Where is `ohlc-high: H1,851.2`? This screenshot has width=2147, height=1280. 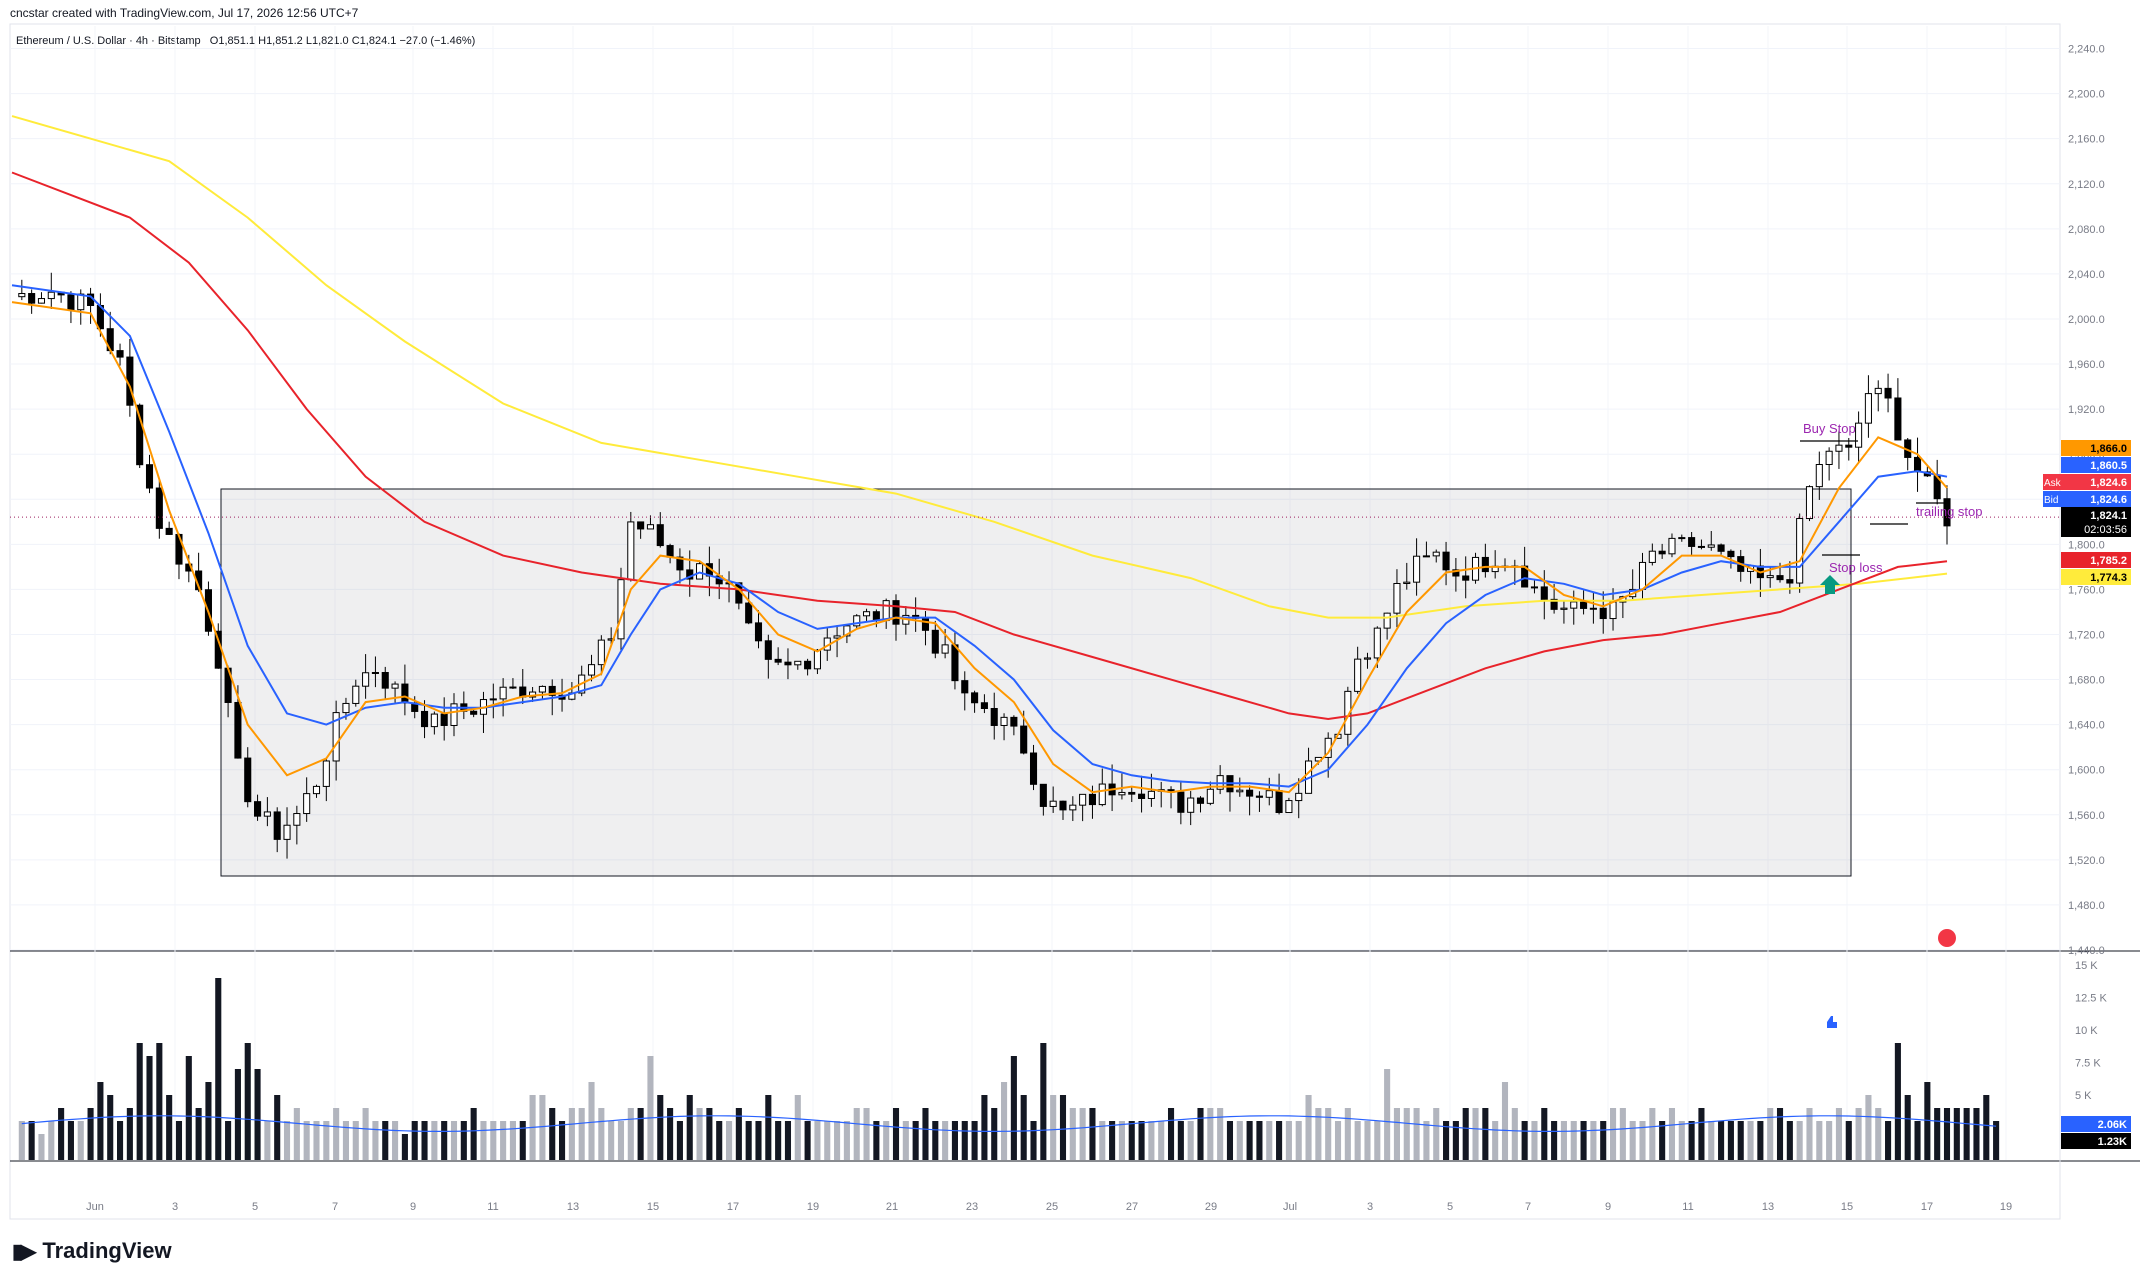 ohlc-high: H1,851.2 is located at coordinates (280, 41).